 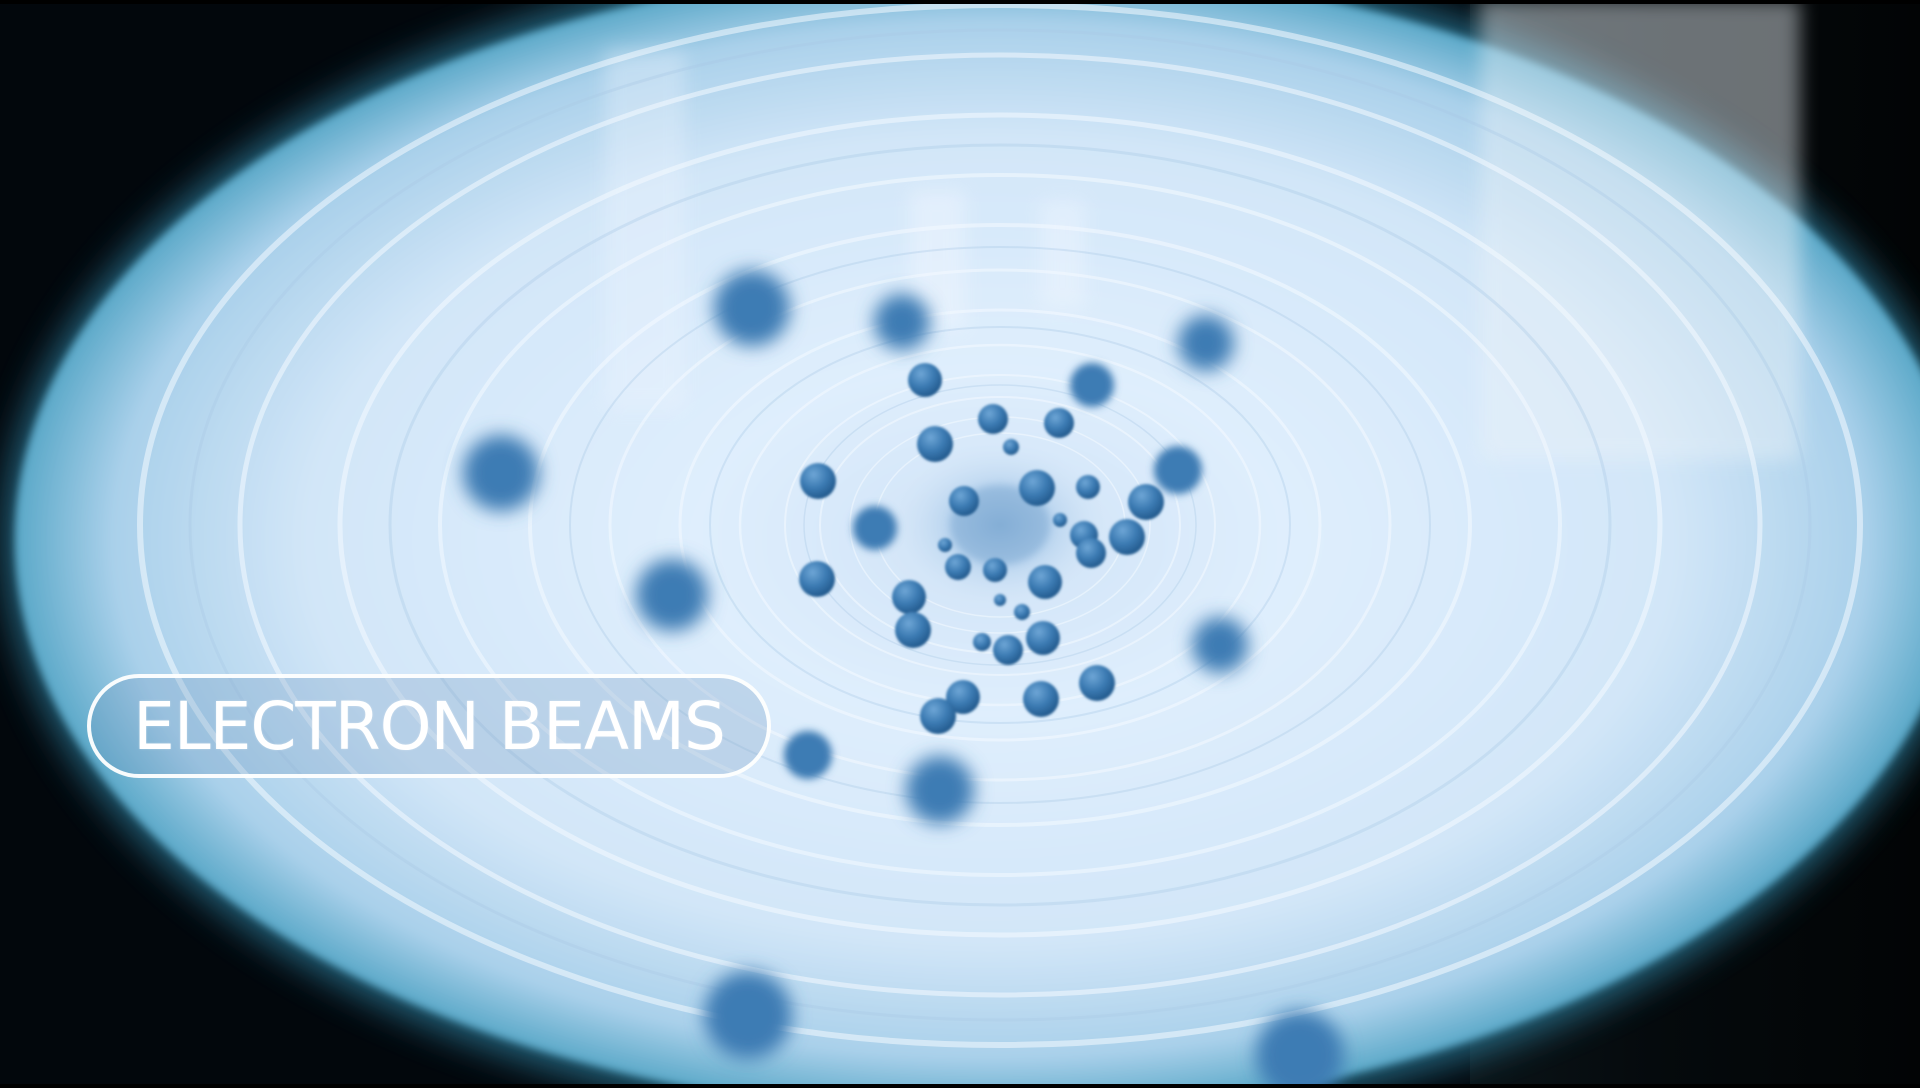 I want to click on electron-particles-sharp, so click(x=981, y=548).